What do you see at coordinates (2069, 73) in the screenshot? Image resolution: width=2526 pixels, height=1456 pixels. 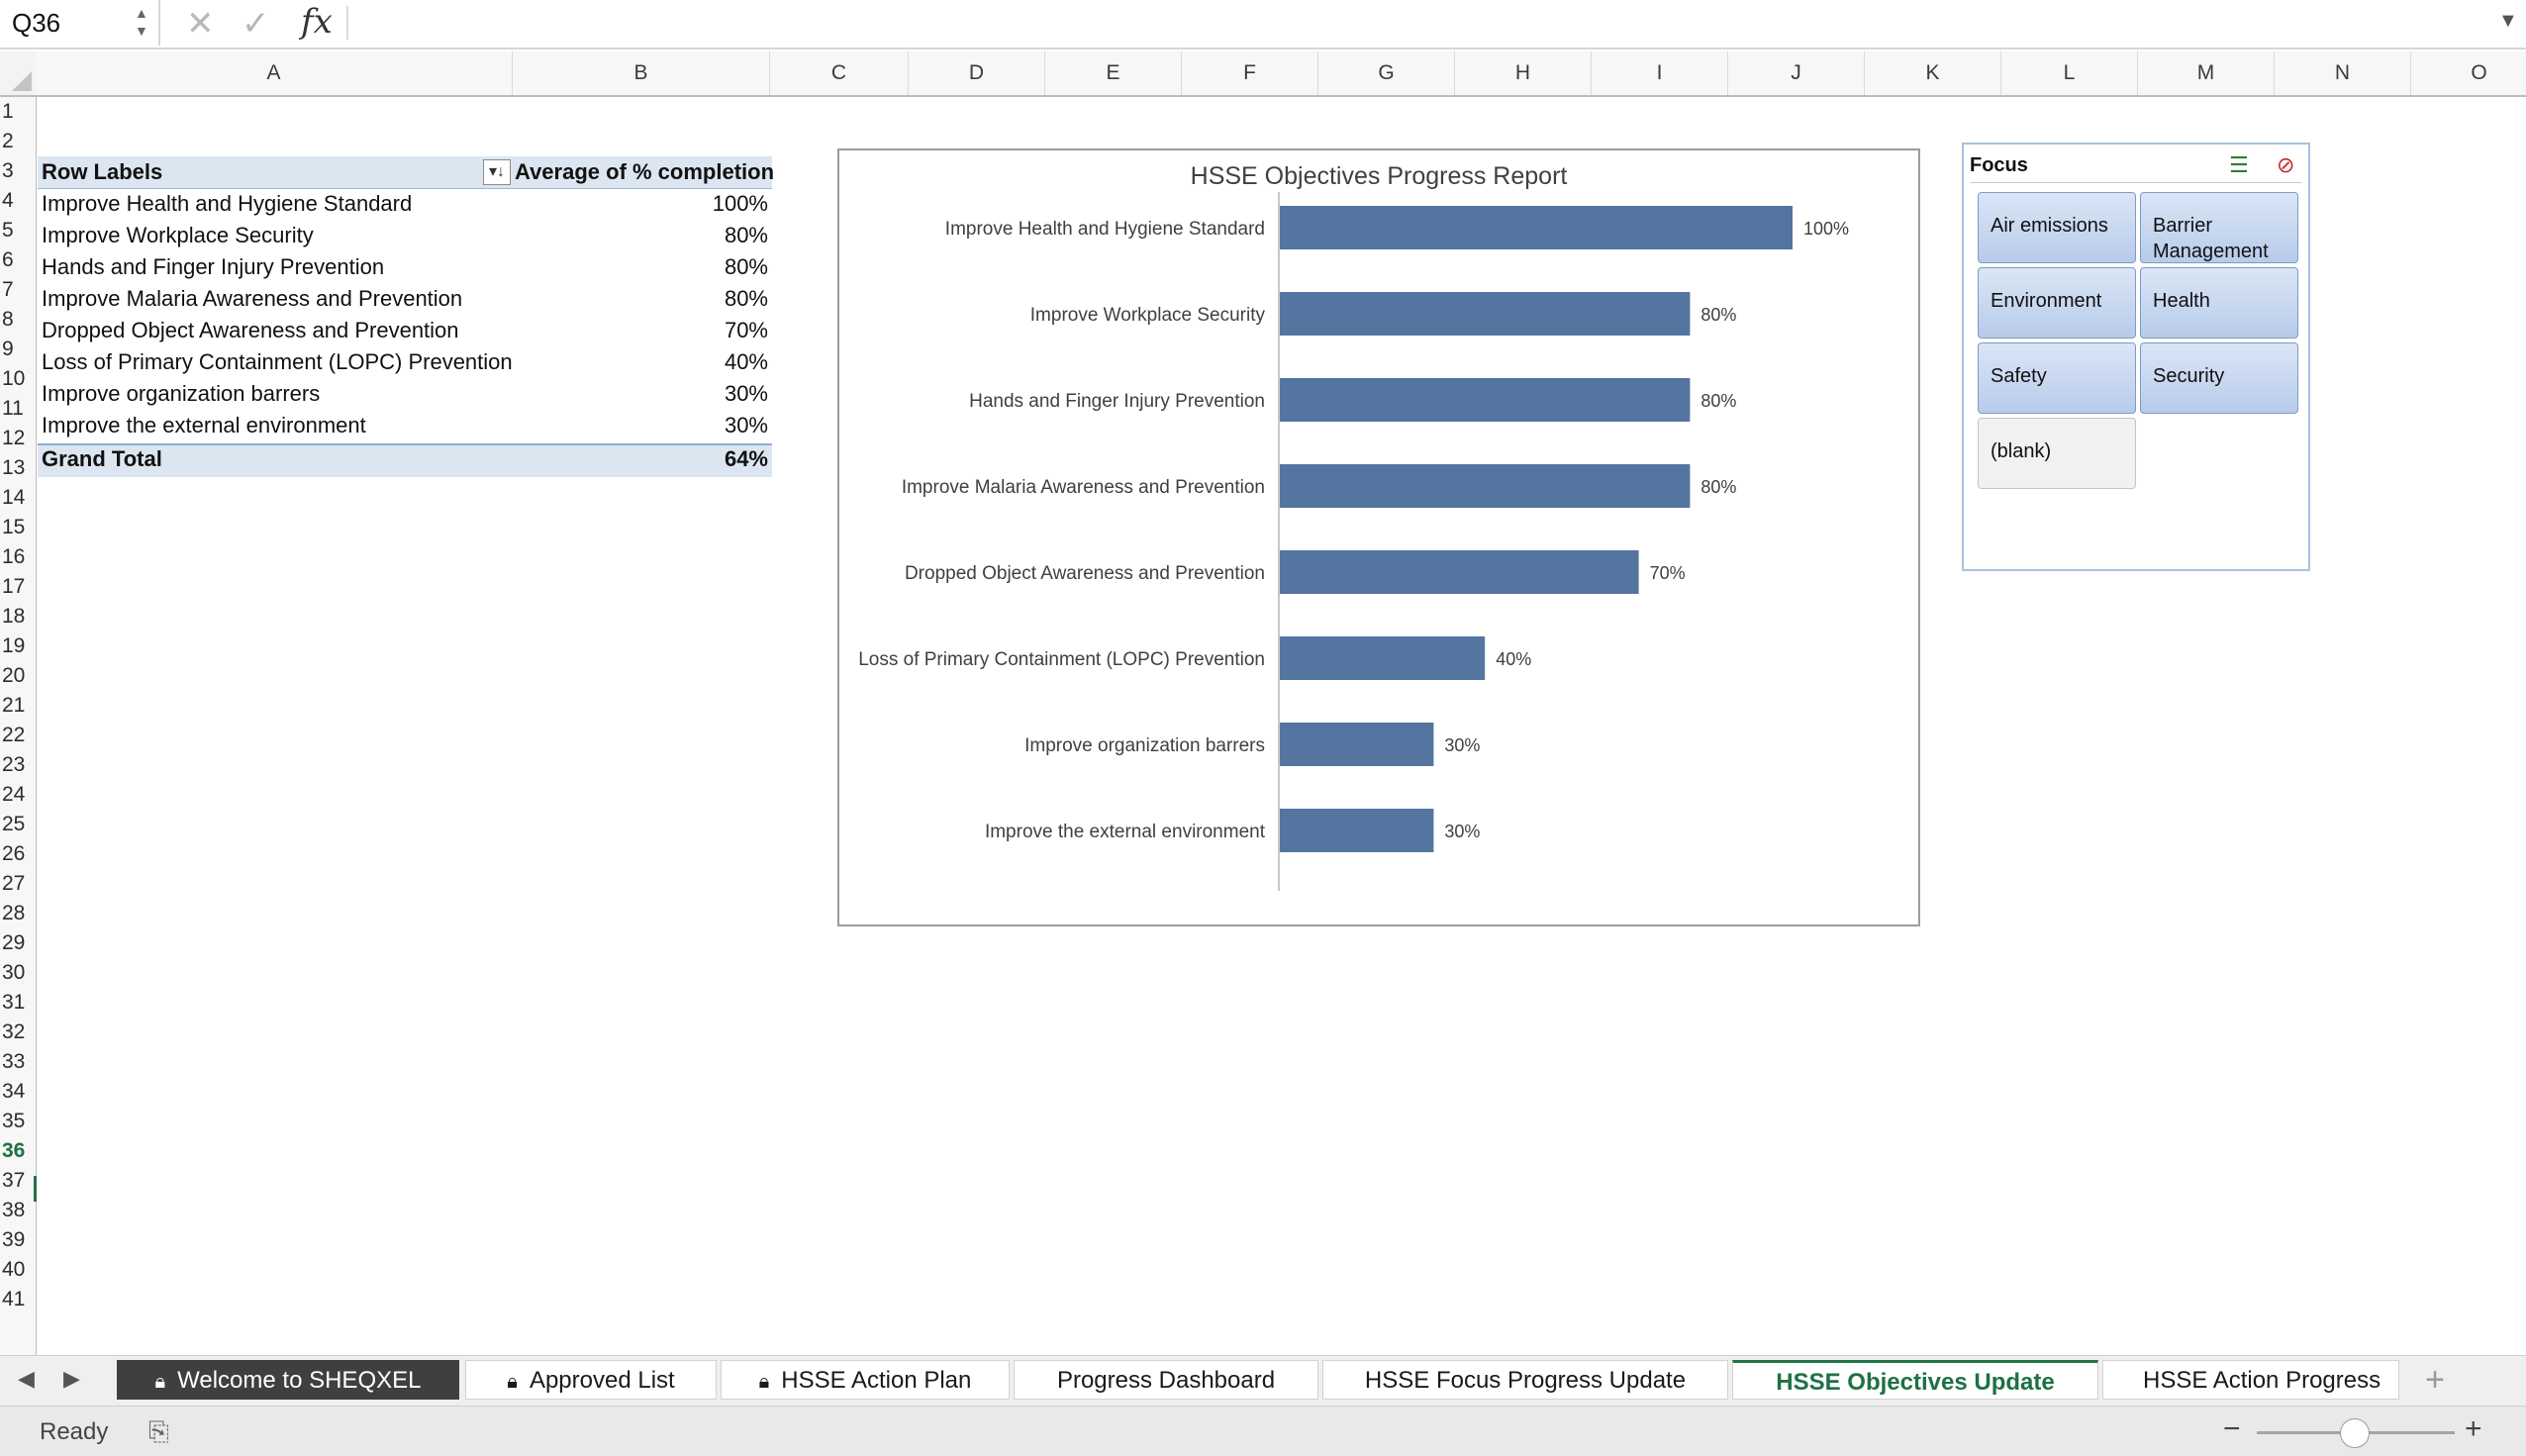 I see `column-header: L` at bounding box center [2069, 73].